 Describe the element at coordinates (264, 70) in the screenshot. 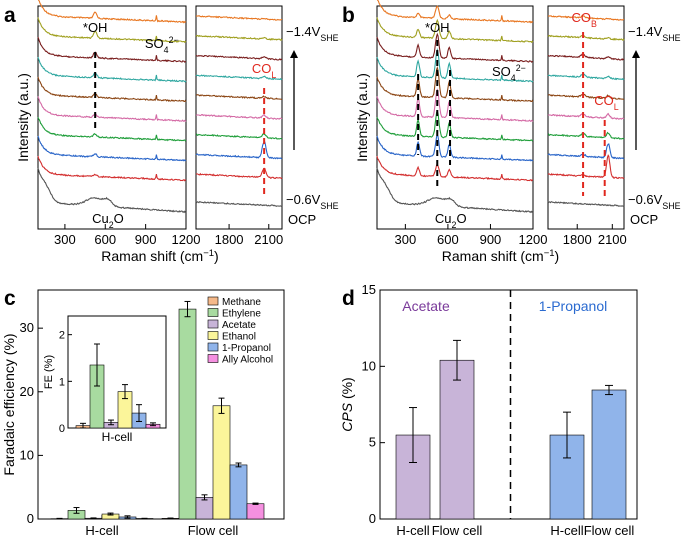

I see `co-label: COL` at that location.